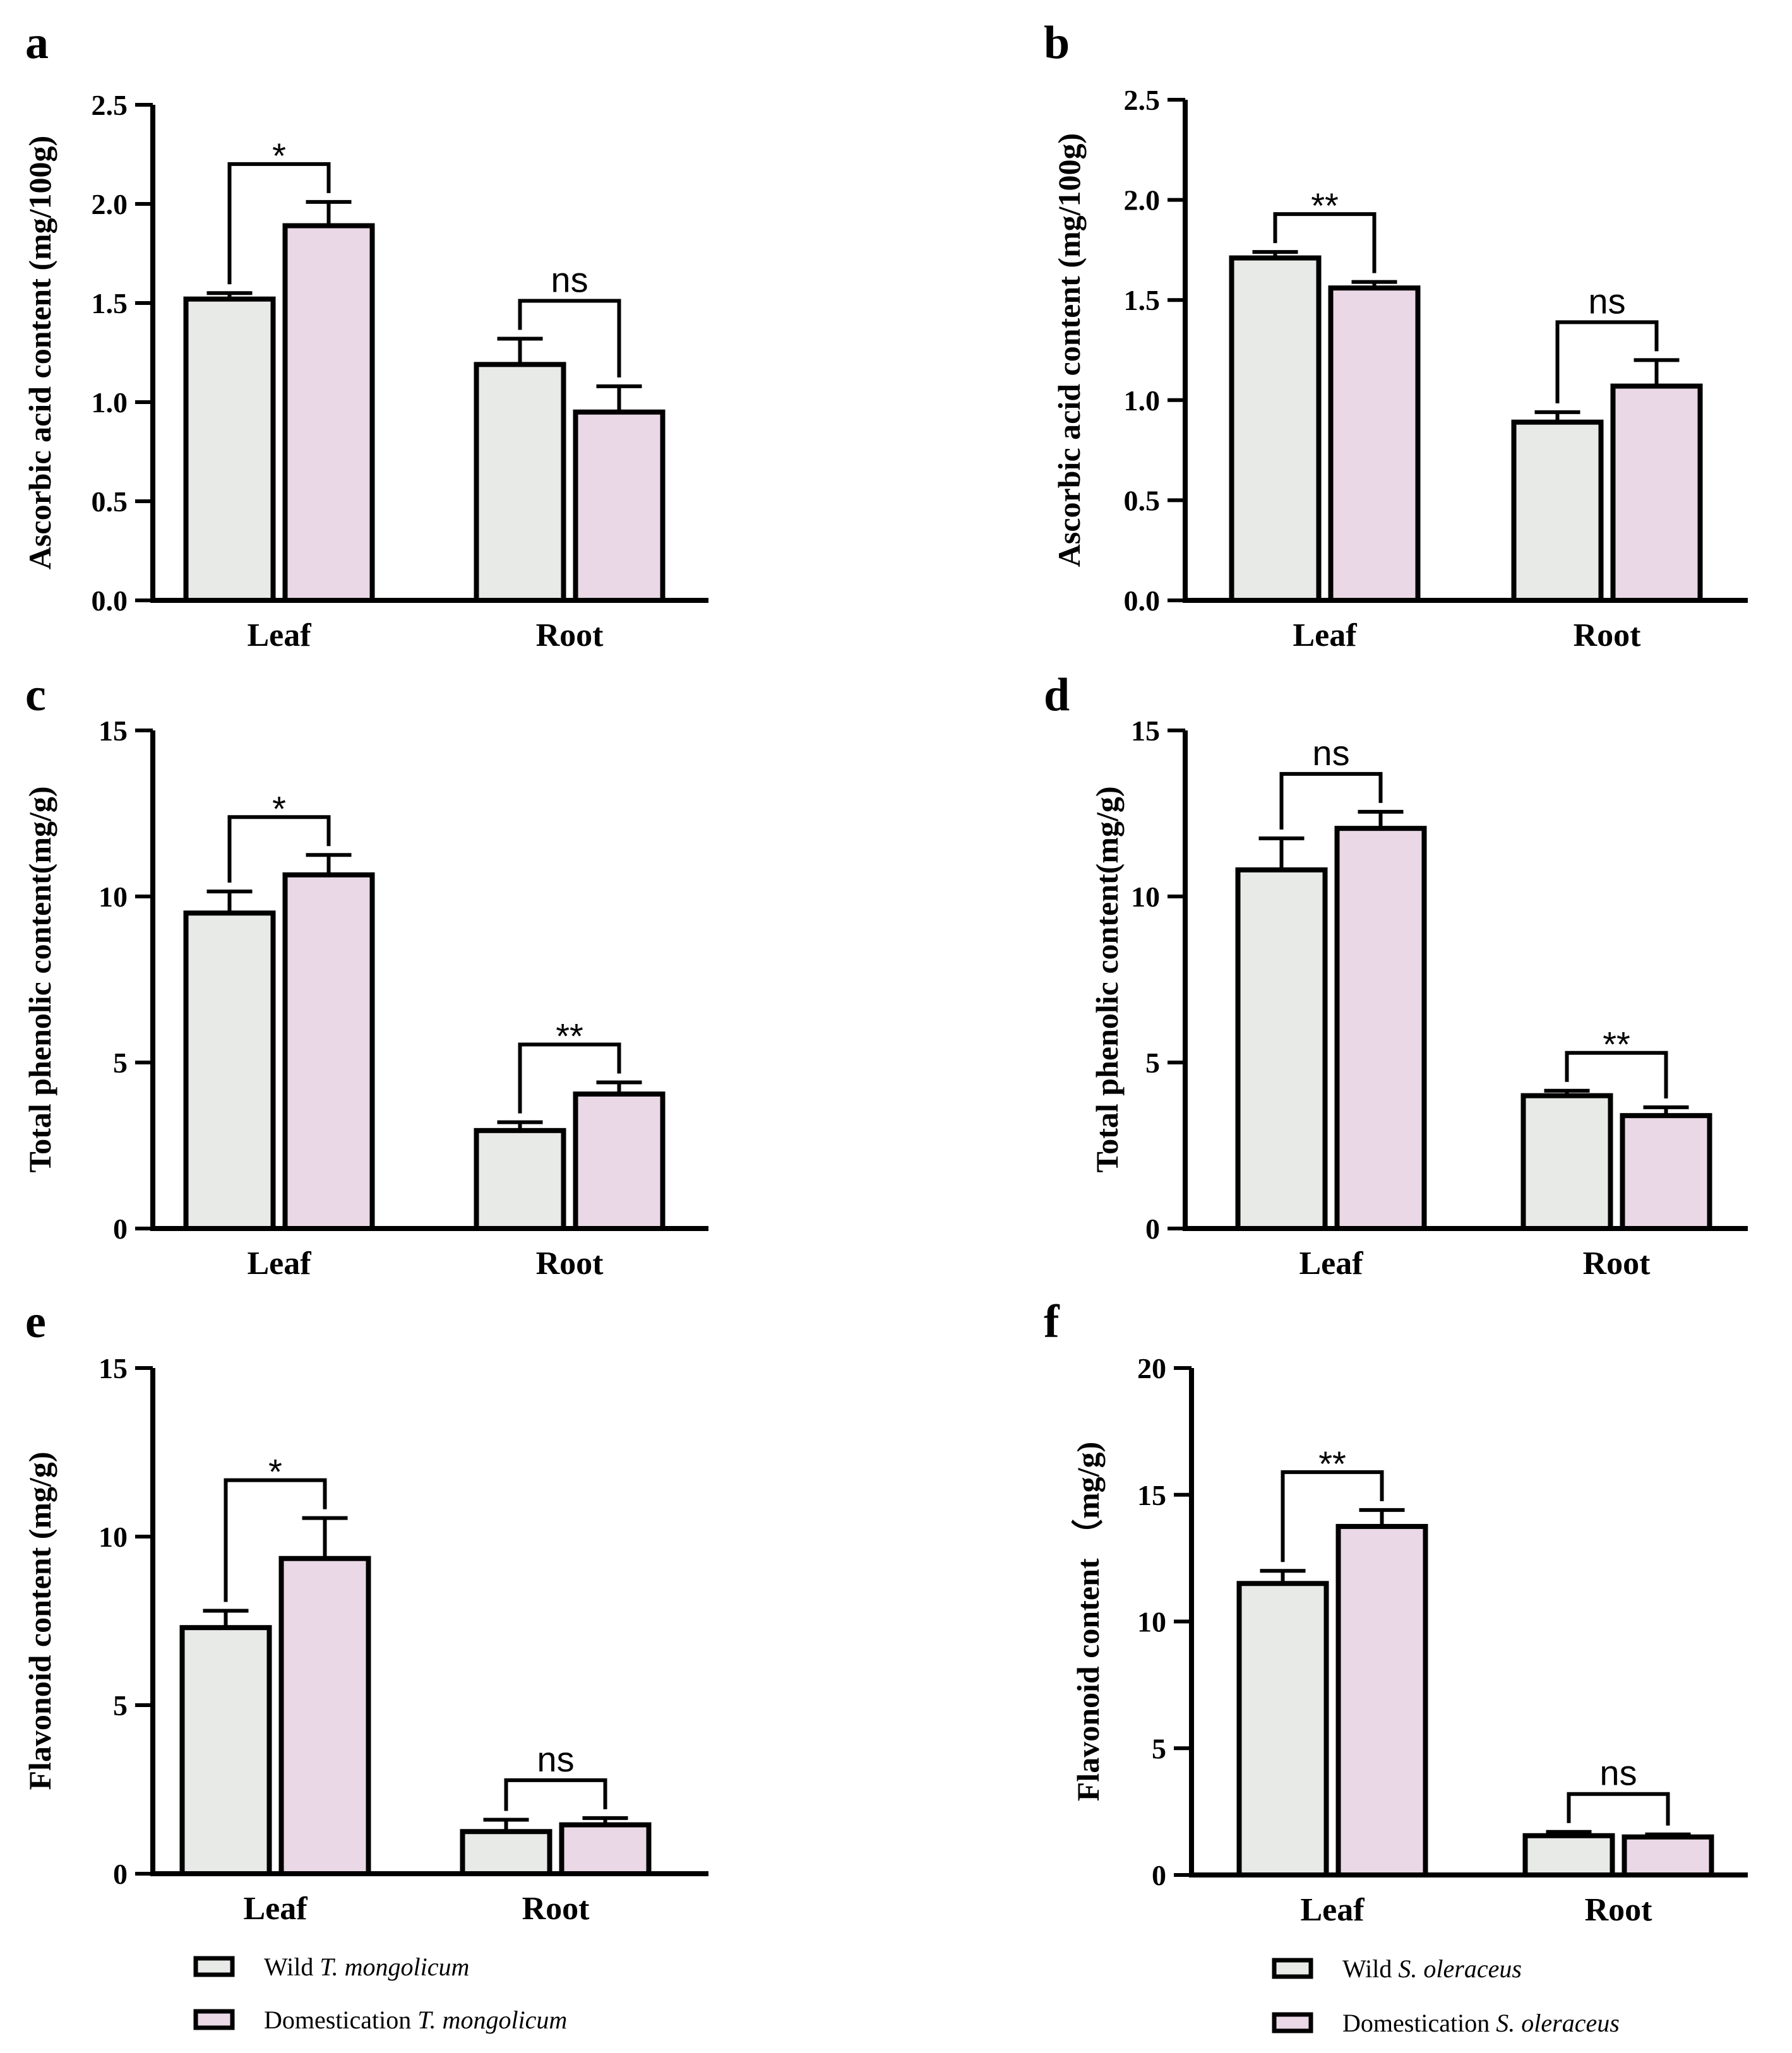 This screenshot has width=1792, height=2053. What do you see at coordinates (1292, 1968) in the screenshot?
I see `legend-swatch-wild` at bounding box center [1292, 1968].